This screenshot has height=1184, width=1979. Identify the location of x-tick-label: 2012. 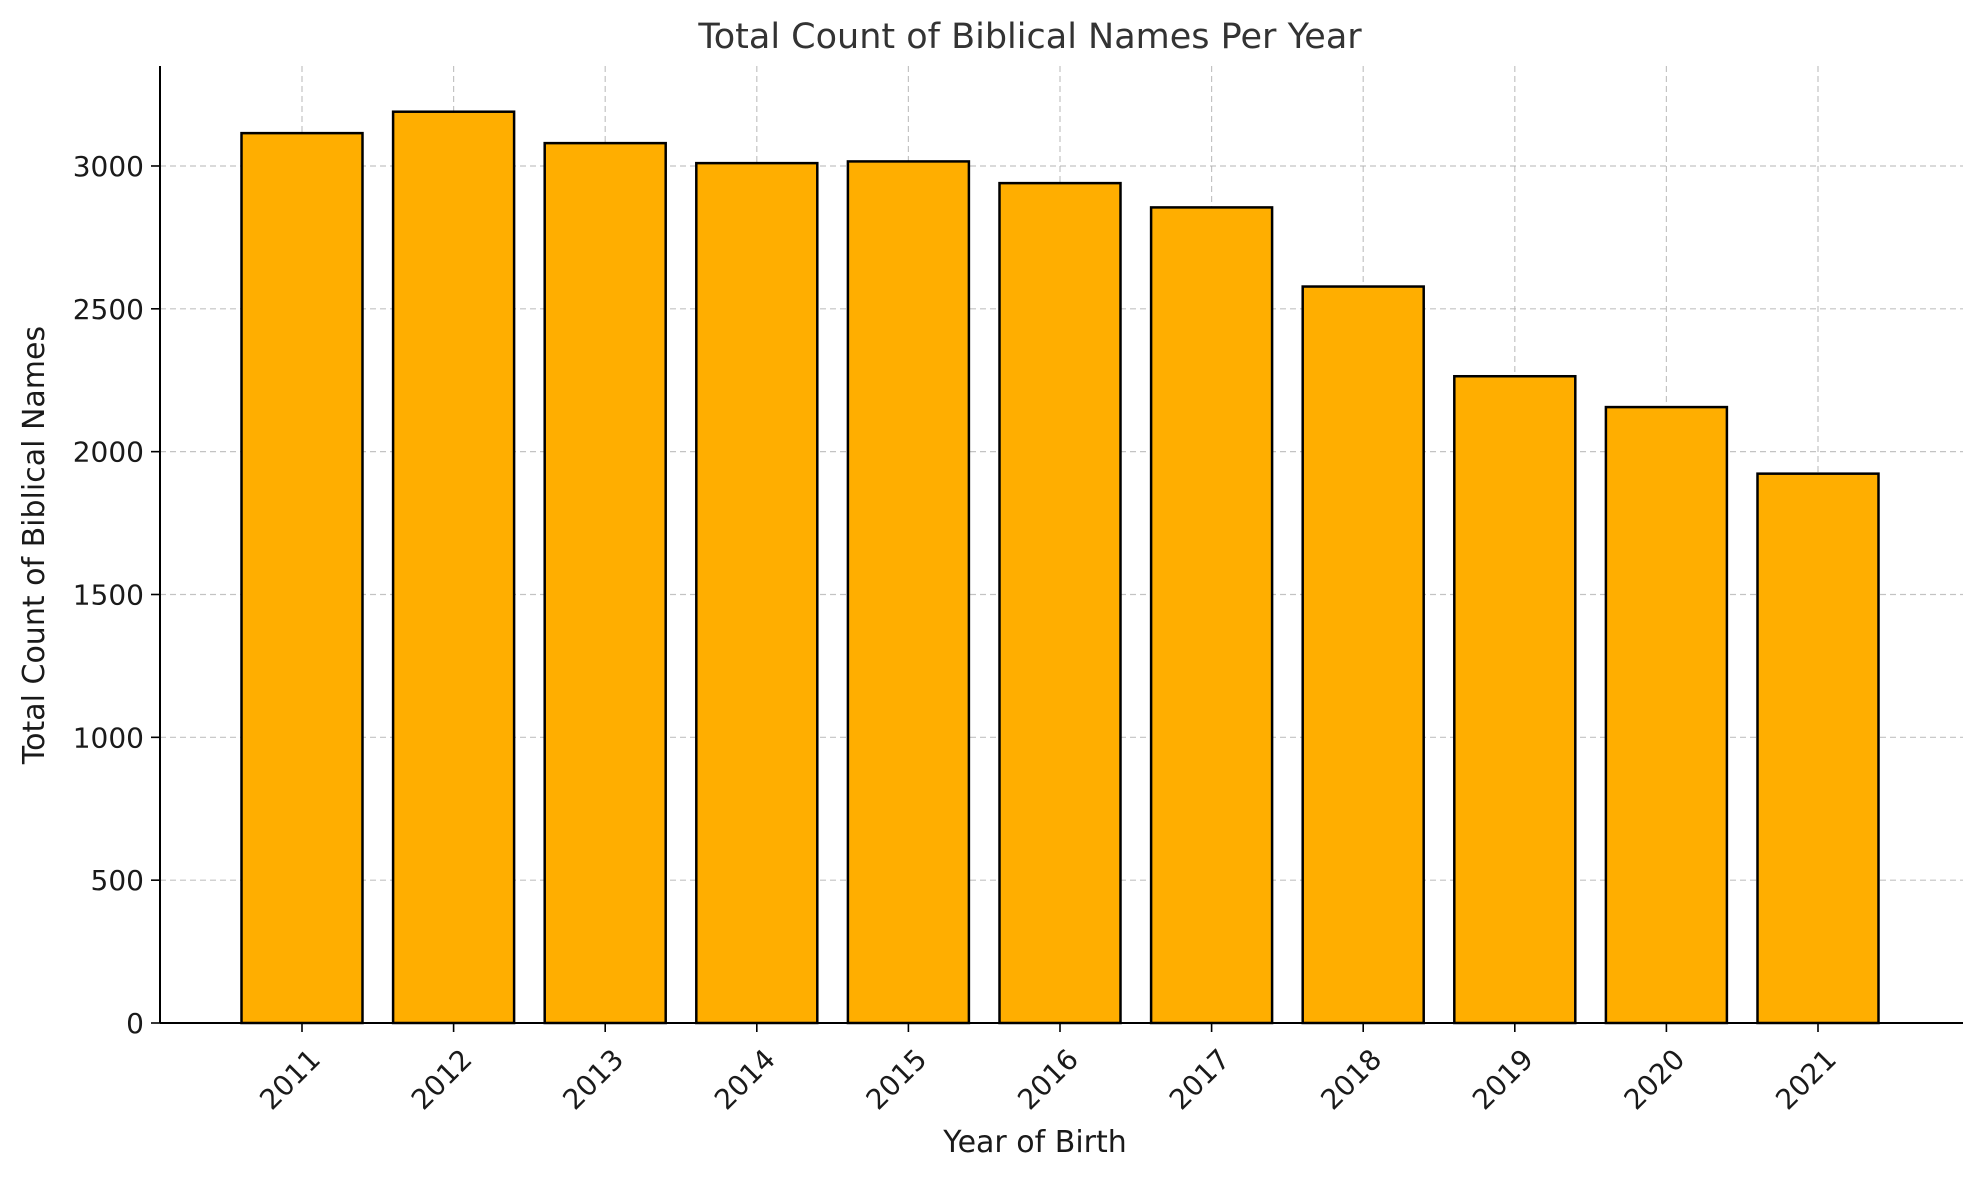
(442, 1080).